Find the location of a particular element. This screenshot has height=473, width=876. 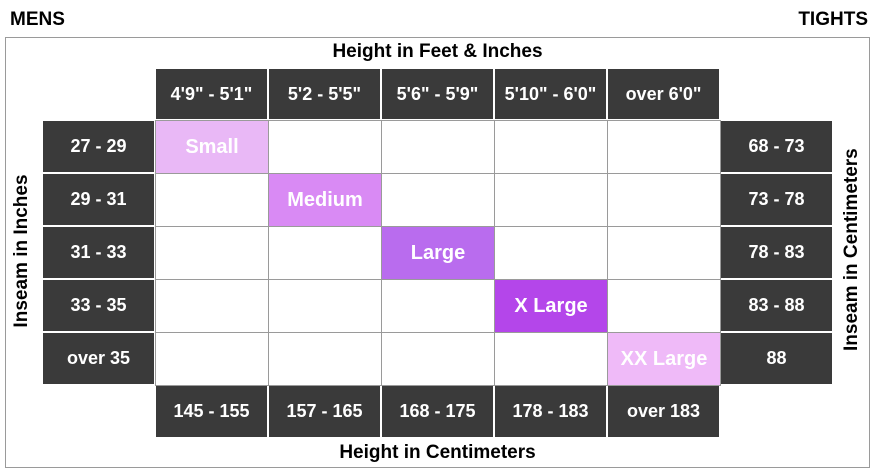

column-footer: 168 - 175 is located at coordinates (437, 411).